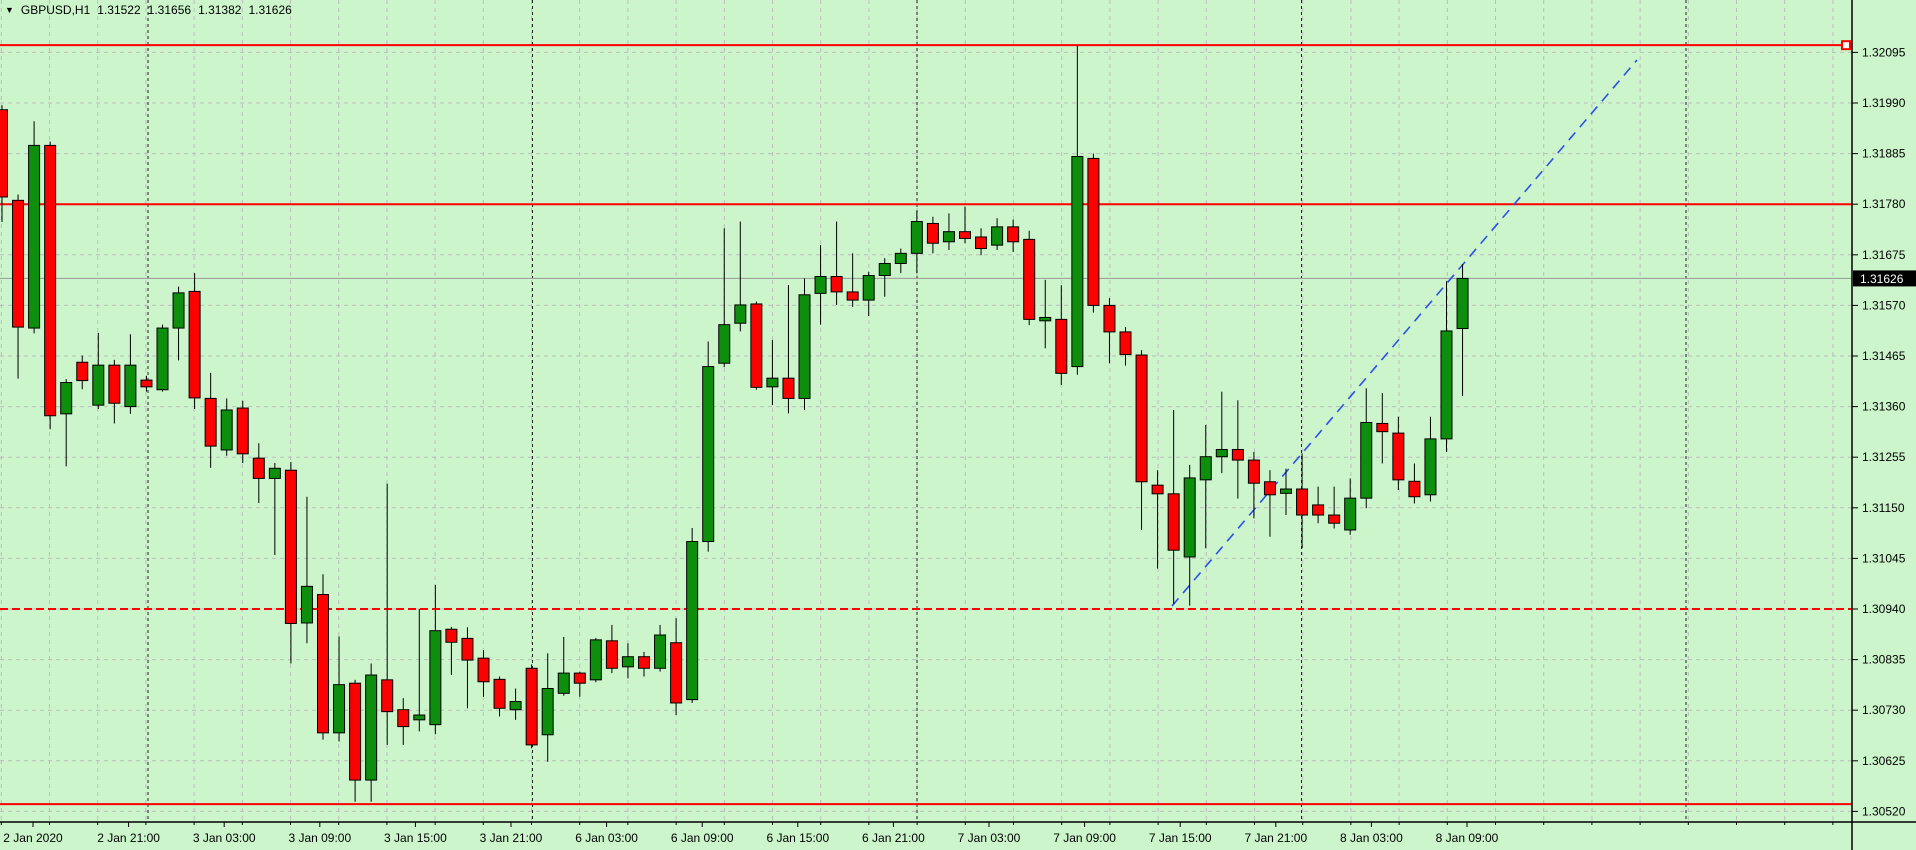 The image size is (1916, 850). What do you see at coordinates (128, 838) in the screenshot?
I see `time-axis-label: 2 Jan 21:00` at bounding box center [128, 838].